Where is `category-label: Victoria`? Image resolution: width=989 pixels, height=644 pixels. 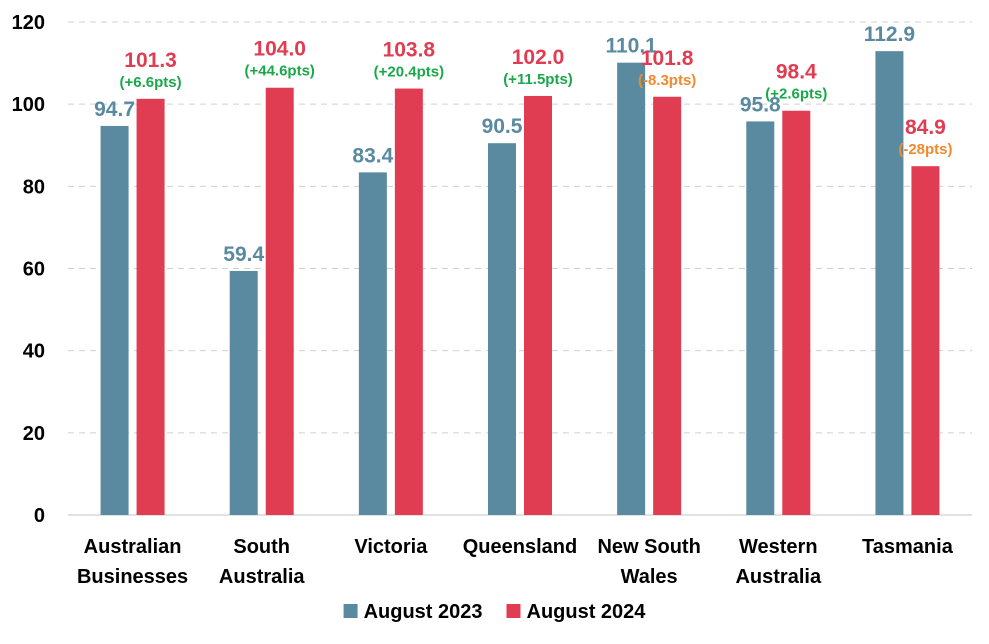 category-label: Victoria is located at coordinates (391, 547).